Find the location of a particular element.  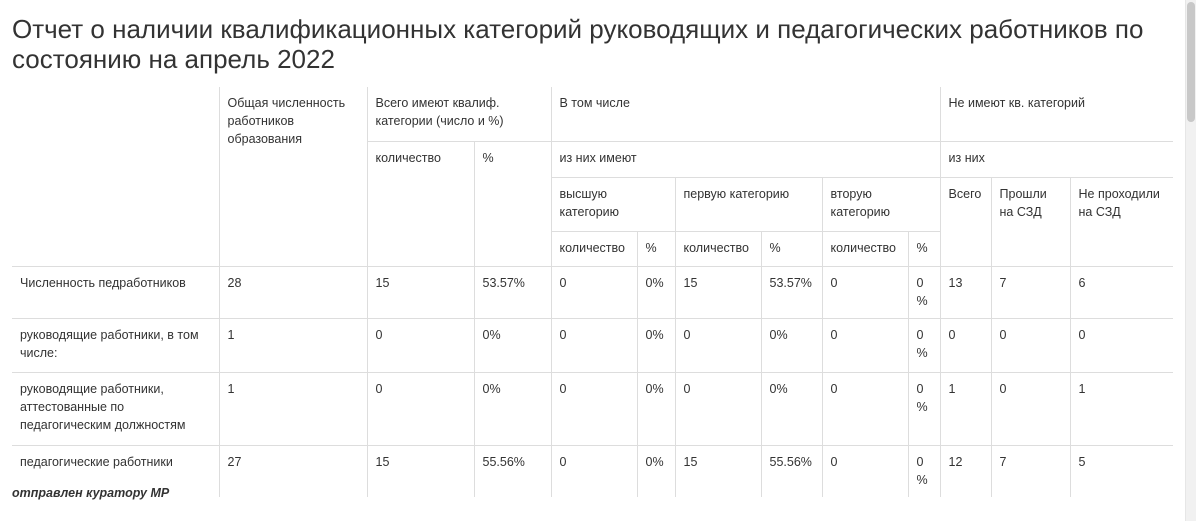

cell-have-pct: 55.56% is located at coordinates (512, 470).